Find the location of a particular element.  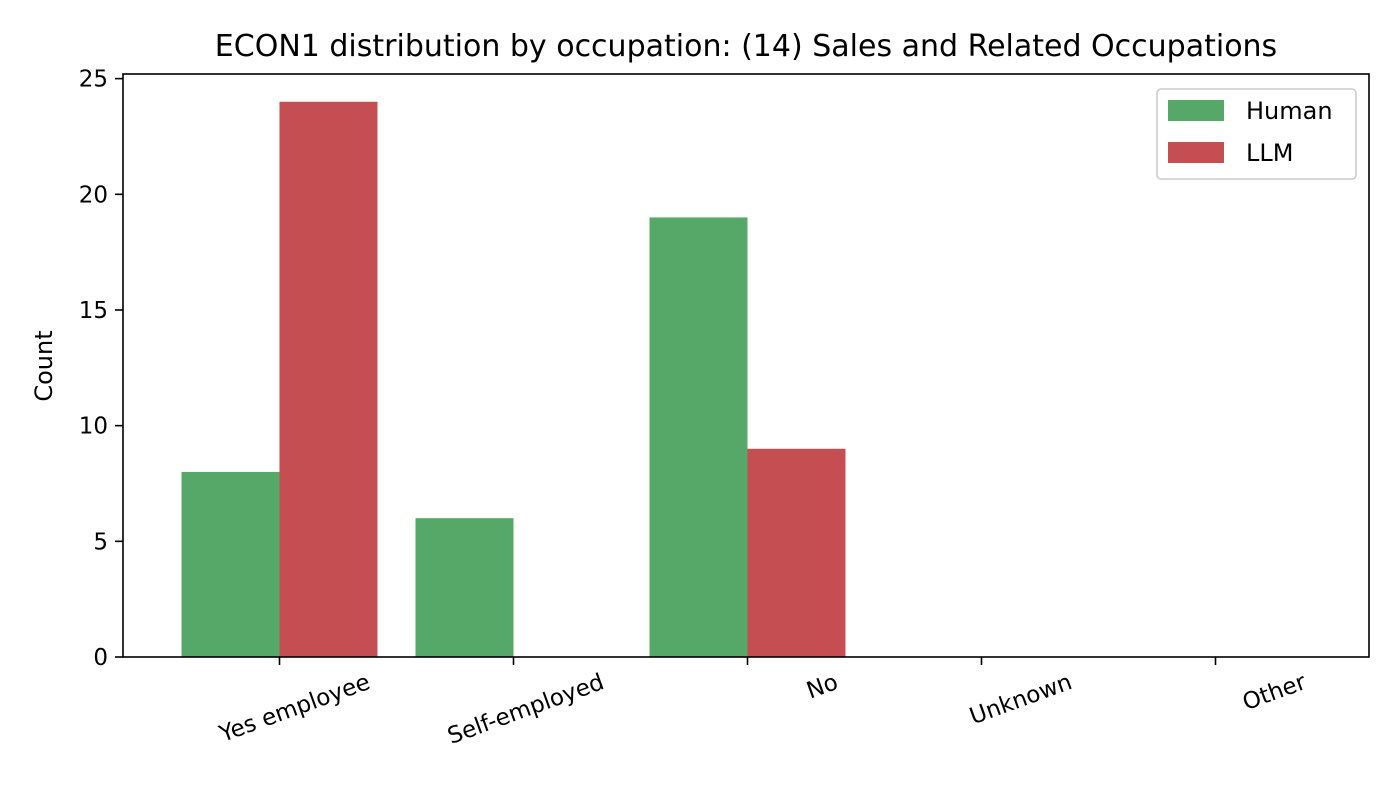

legend-swatch-llm is located at coordinates (1196, 152).